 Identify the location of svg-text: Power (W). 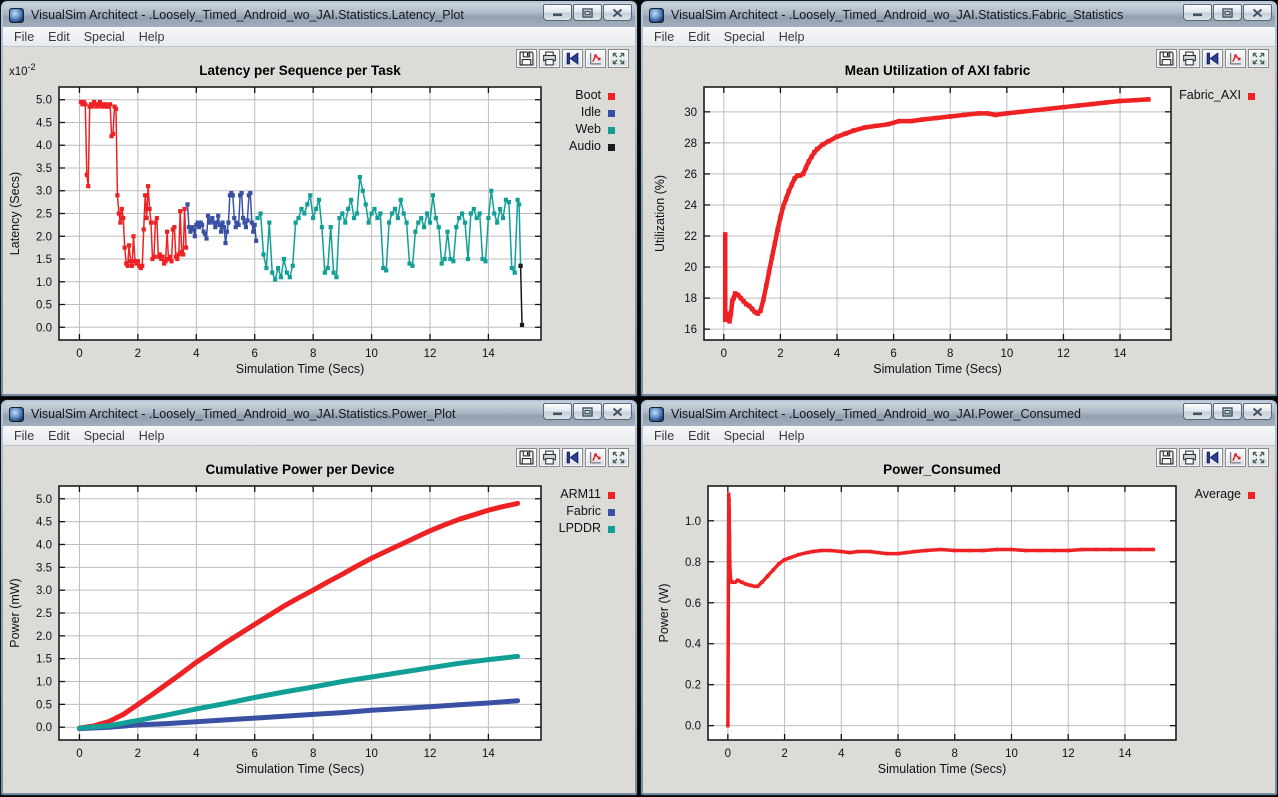
(664, 612).